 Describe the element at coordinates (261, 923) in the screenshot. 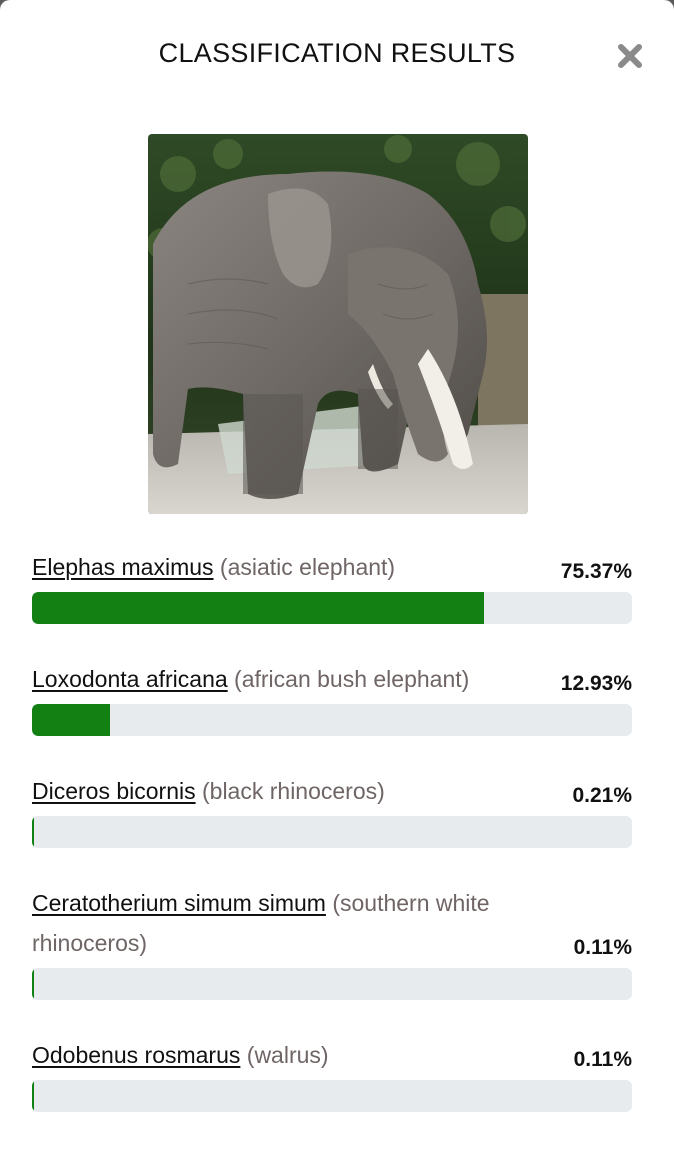

I see `common-name: (southern white rhinoceros)` at that location.